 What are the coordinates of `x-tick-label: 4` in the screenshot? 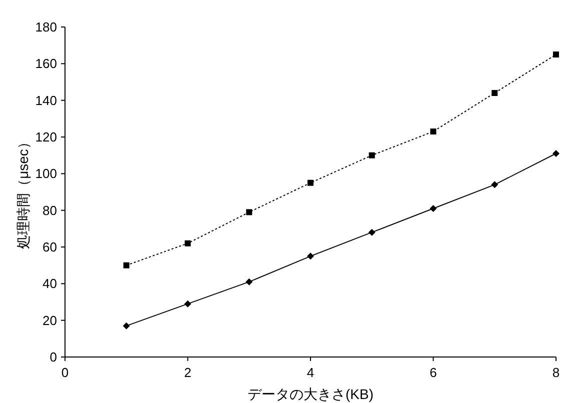 It's located at (310, 372).